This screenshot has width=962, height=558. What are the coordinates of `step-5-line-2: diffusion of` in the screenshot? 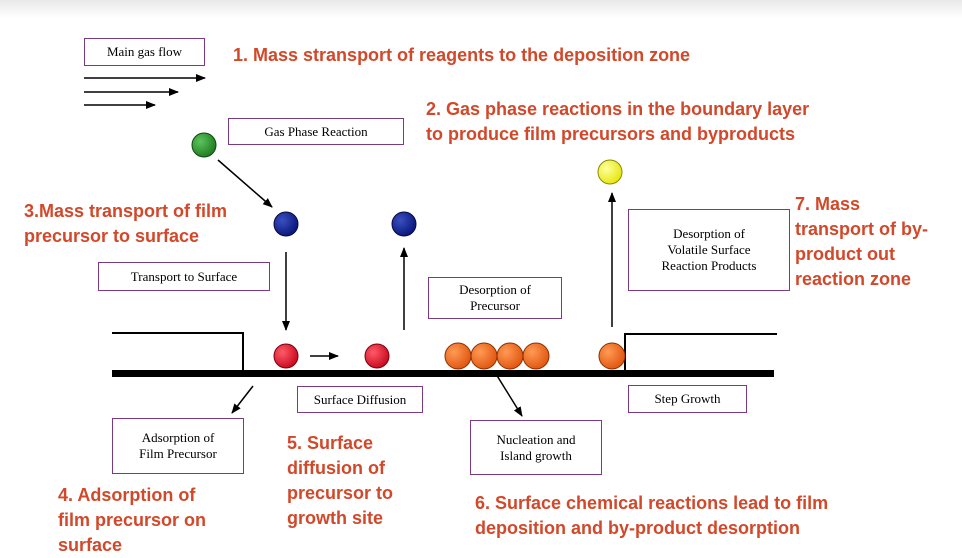 It's located at (336, 468).